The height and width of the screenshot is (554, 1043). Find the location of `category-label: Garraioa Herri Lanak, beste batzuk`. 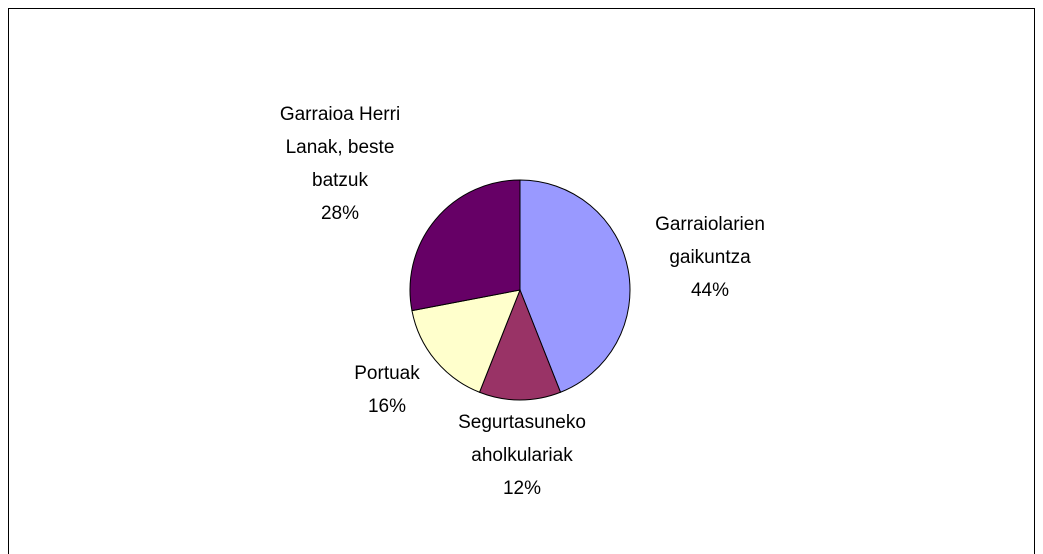

category-label: Garraioa Herri Lanak, beste batzuk is located at coordinates (340, 147).